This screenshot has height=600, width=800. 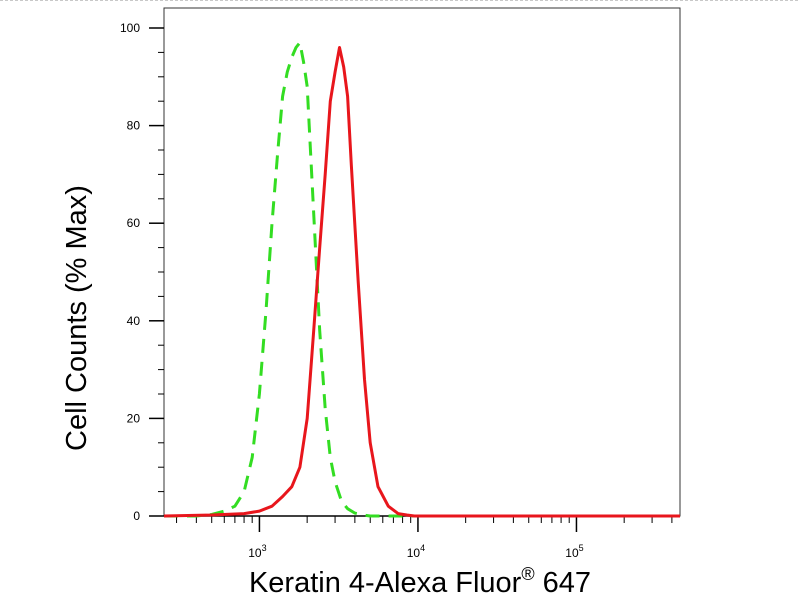 What do you see at coordinates (134, 418) in the screenshot?
I see `y-tick-label: 20` at bounding box center [134, 418].